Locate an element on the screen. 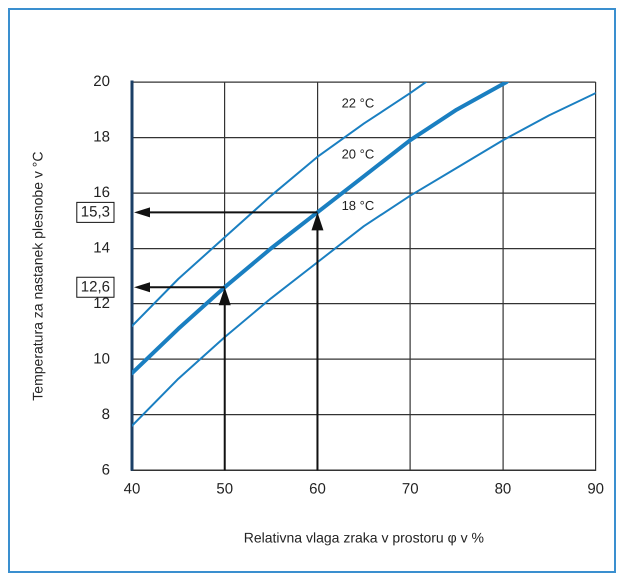 Image resolution: width=626 pixels, height=583 pixels. x-tick-label: 70 is located at coordinates (410, 489).